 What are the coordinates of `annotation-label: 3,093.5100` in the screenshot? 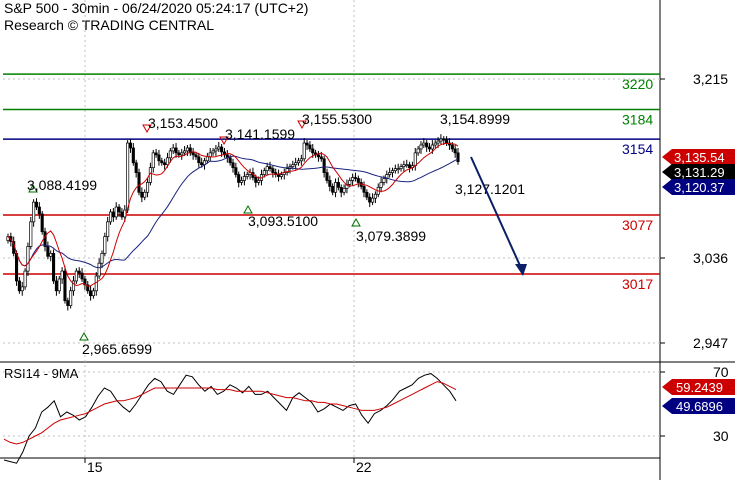 It's located at (283, 221).